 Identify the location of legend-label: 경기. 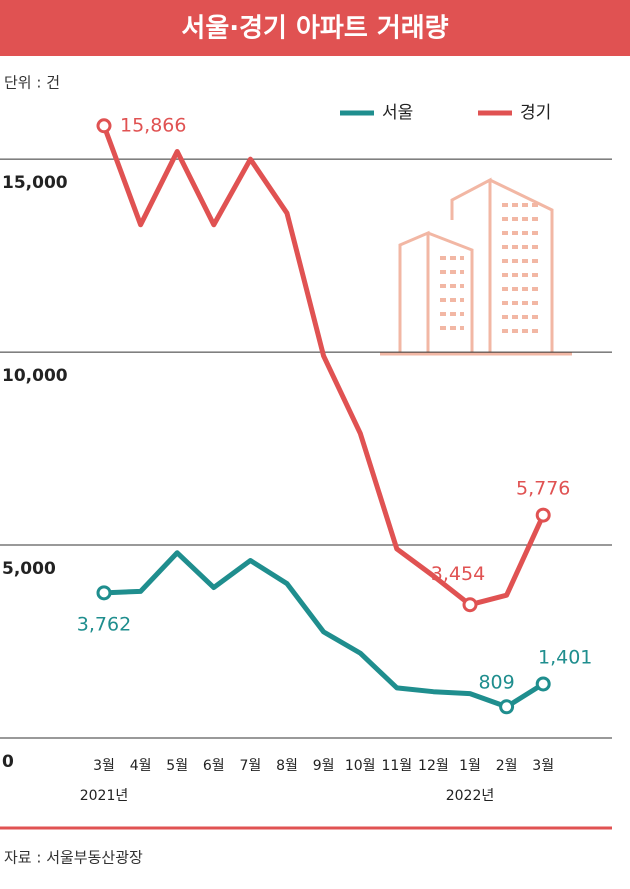
(535, 113).